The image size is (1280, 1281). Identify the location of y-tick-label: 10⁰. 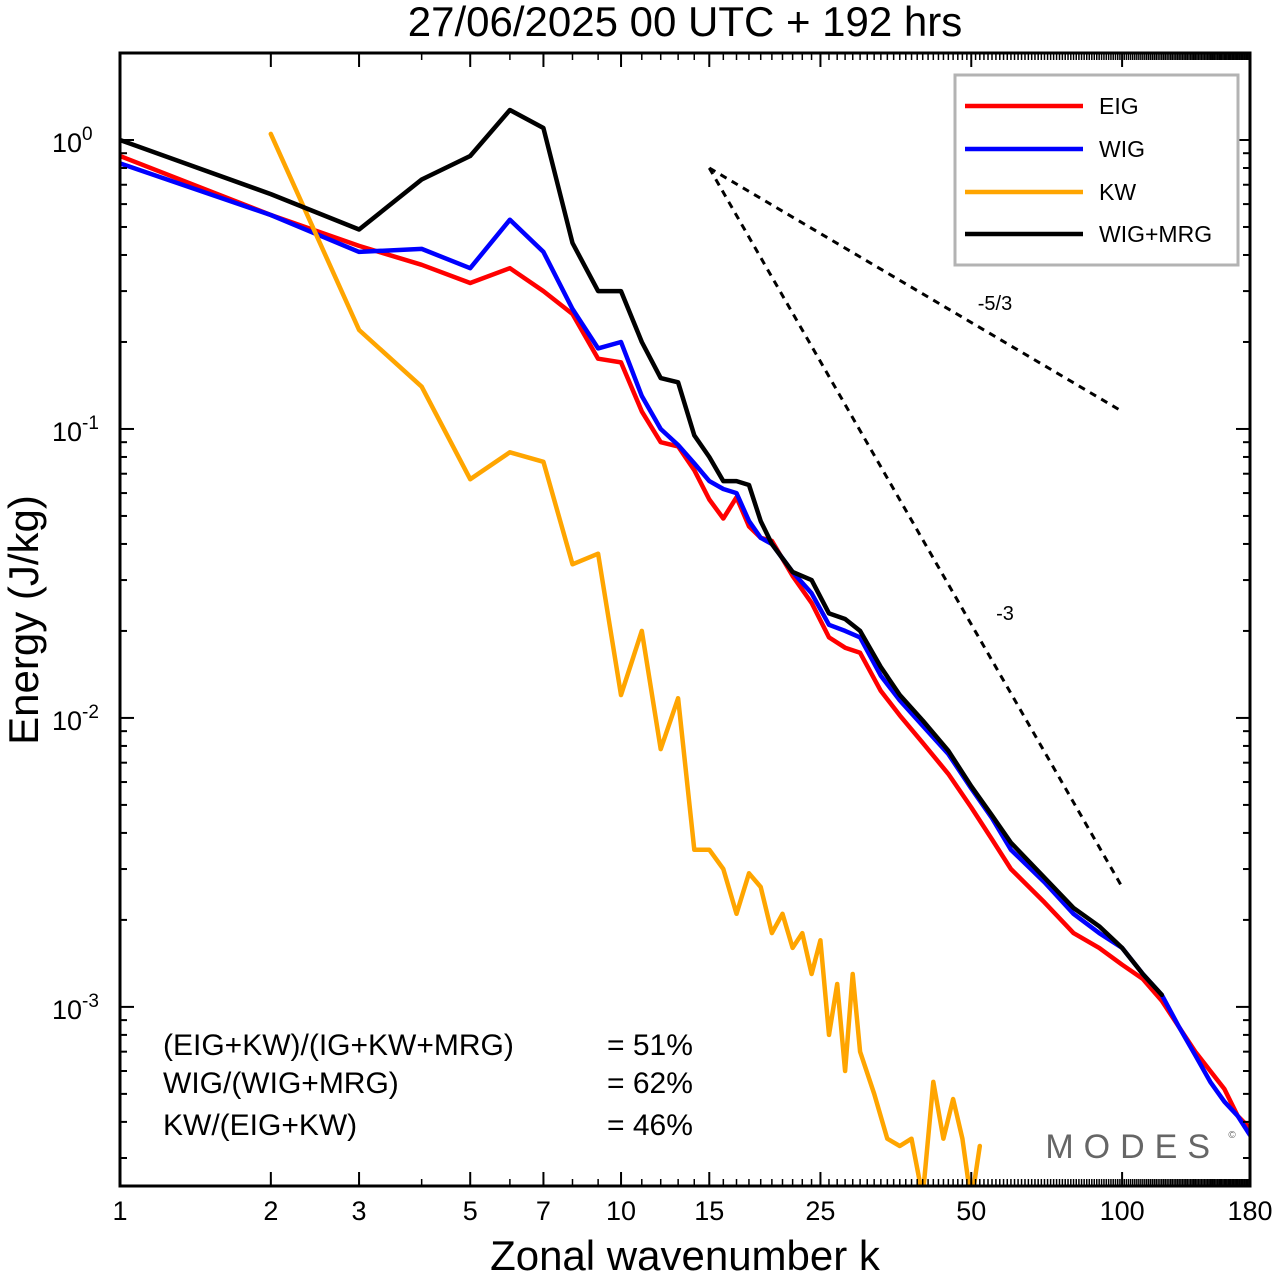
(72, 141).